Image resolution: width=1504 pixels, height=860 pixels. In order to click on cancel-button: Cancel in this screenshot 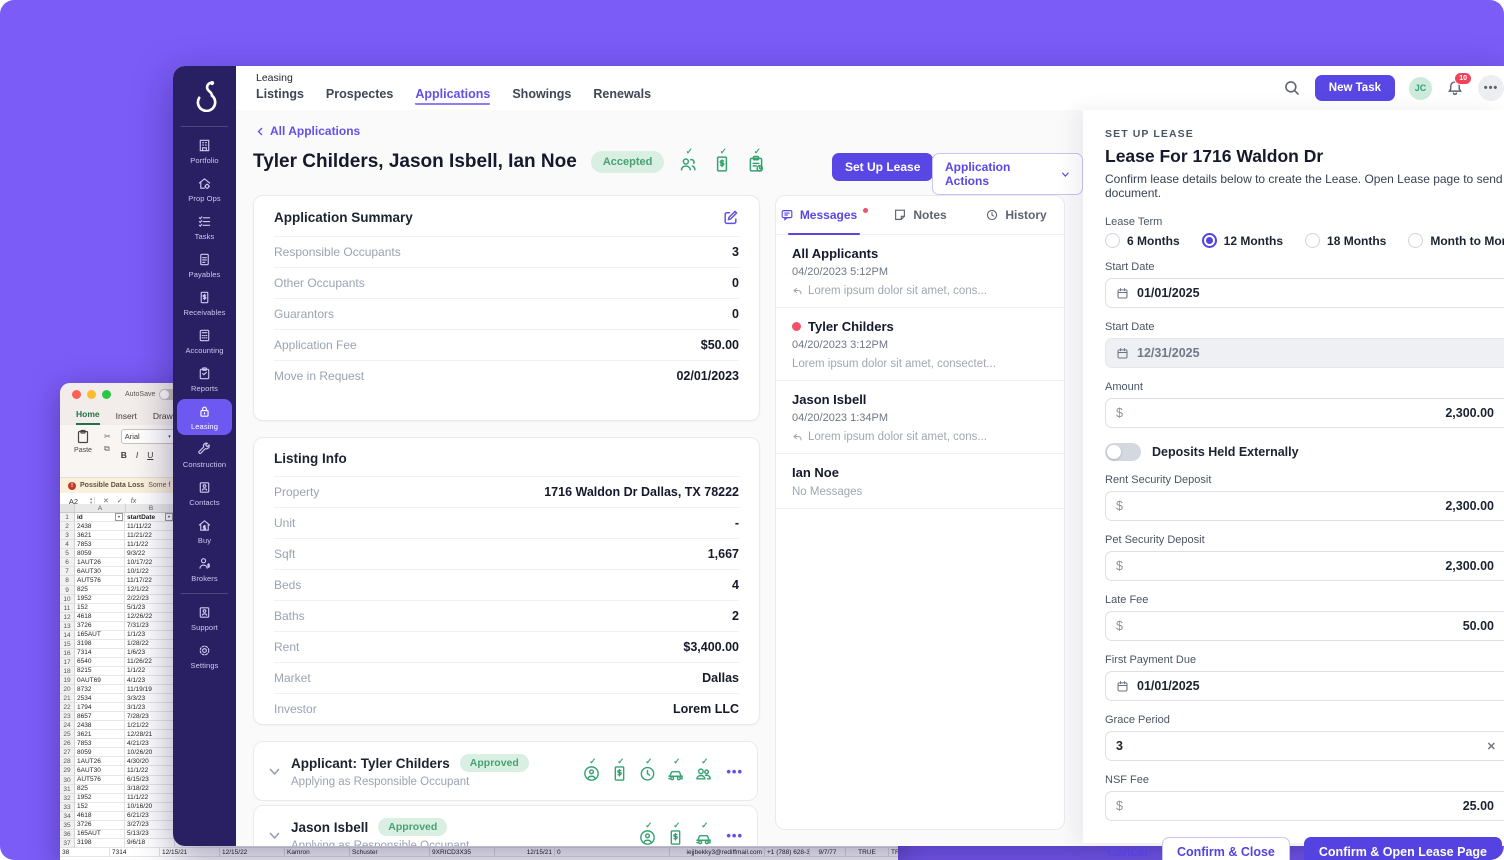, I will do `click(1127, 852)`.